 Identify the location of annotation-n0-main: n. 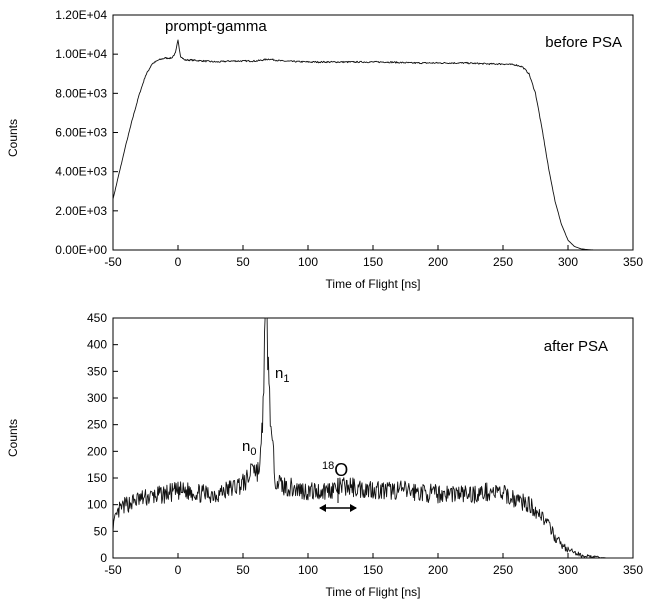
(246, 446).